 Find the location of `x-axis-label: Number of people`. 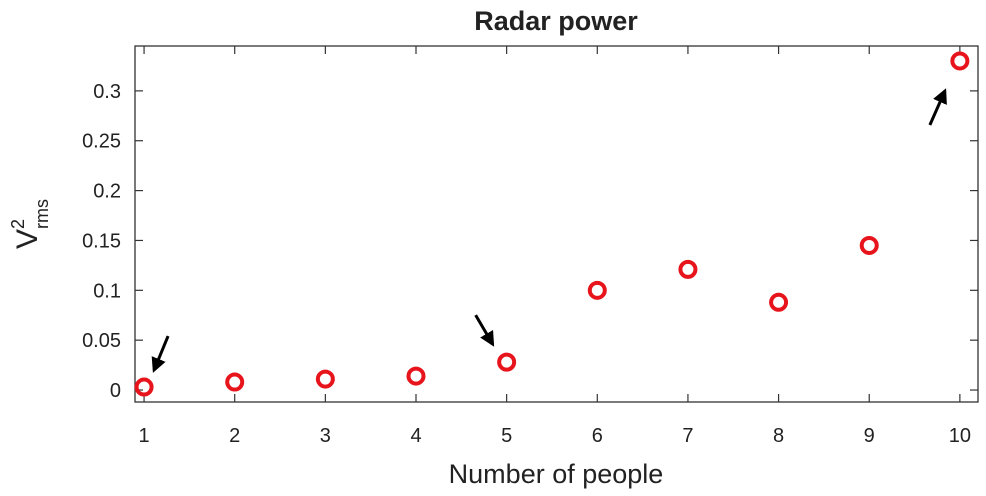

x-axis-label: Number of people is located at coordinates (556, 474).